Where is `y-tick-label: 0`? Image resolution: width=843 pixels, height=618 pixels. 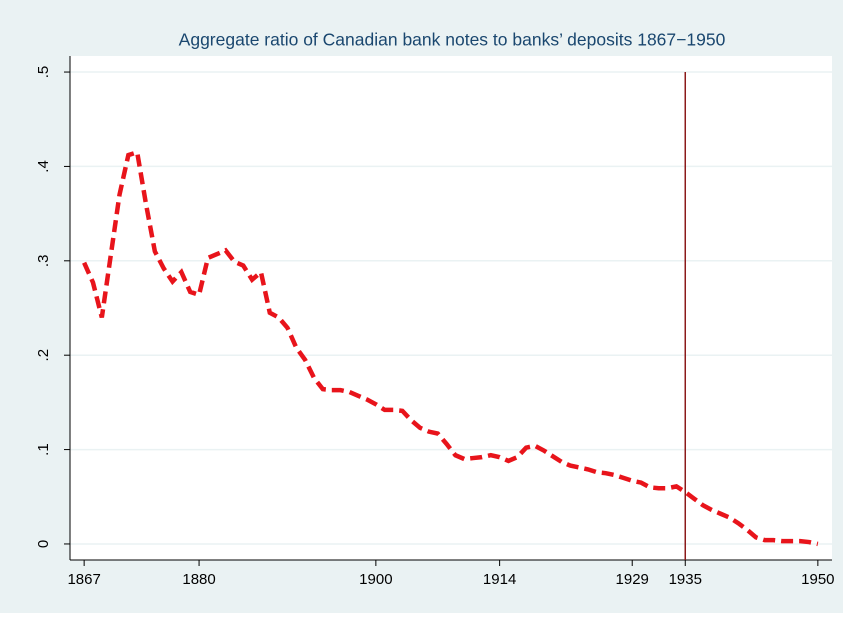
y-tick-label: 0 is located at coordinates (43, 544).